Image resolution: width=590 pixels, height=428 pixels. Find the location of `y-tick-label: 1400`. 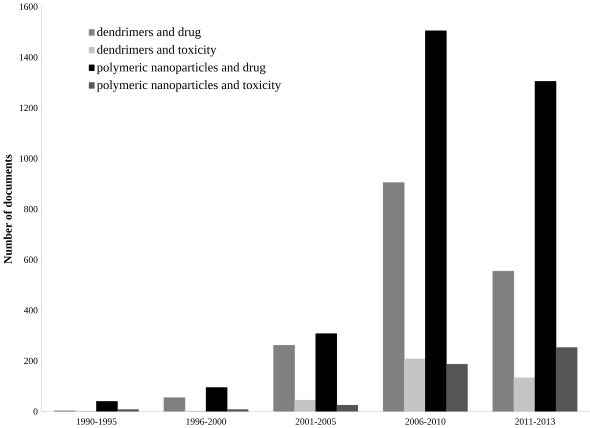

y-tick-label: 1400 is located at coordinates (29, 57).